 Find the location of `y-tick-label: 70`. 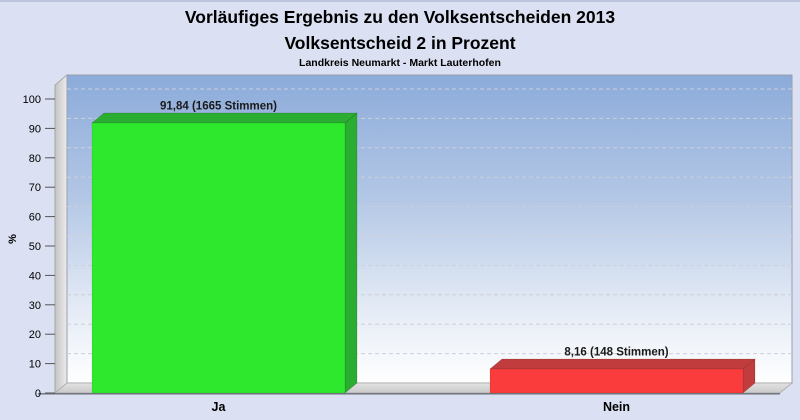

y-tick-label: 70 is located at coordinates (35, 188).